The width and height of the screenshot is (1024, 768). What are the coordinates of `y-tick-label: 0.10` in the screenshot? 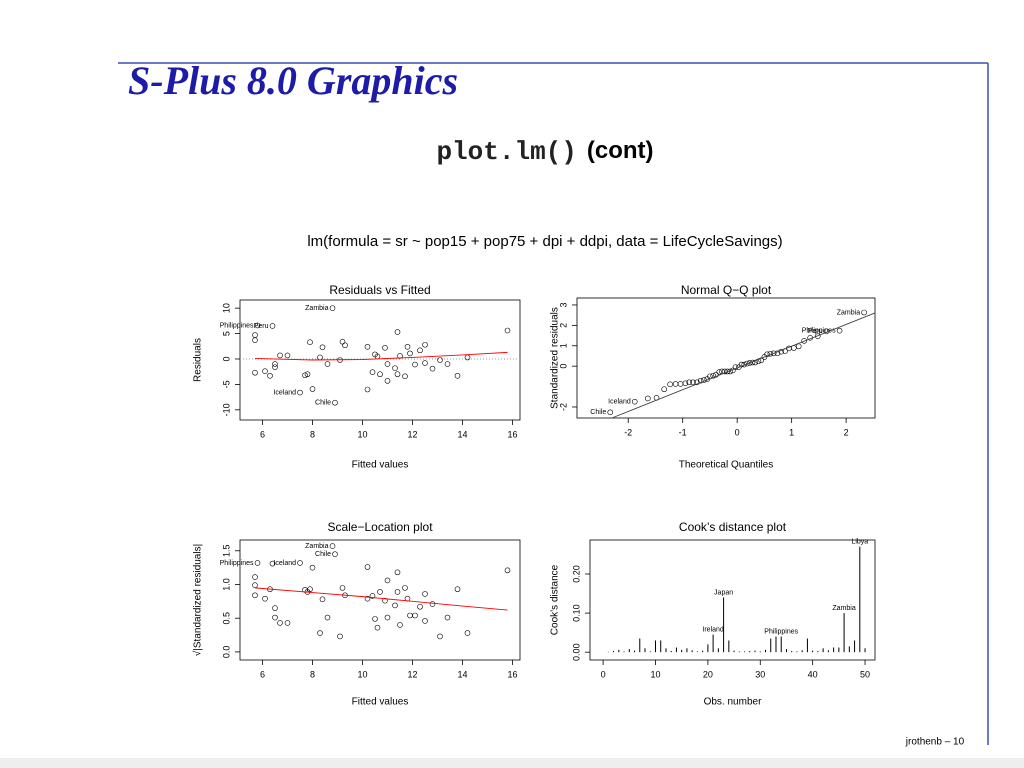 It's located at (576, 613).